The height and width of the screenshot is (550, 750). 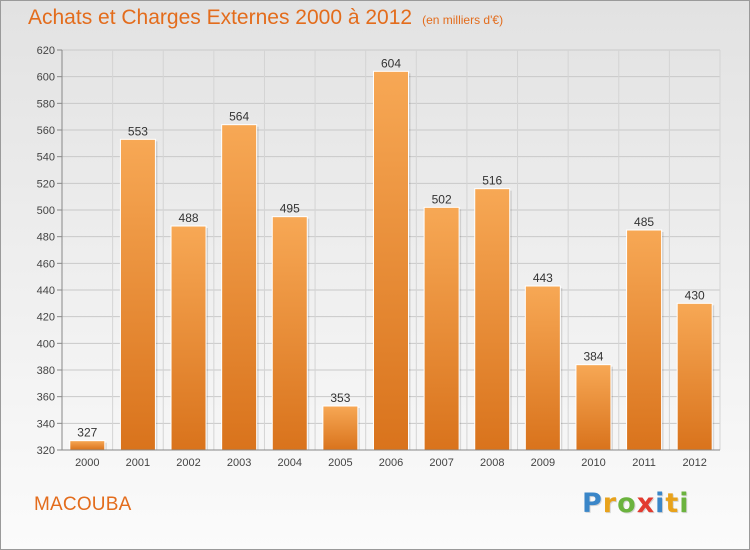 What do you see at coordinates (239, 117) in the screenshot?
I see `bar-value-label: 564` at bounding box center [239, 117].